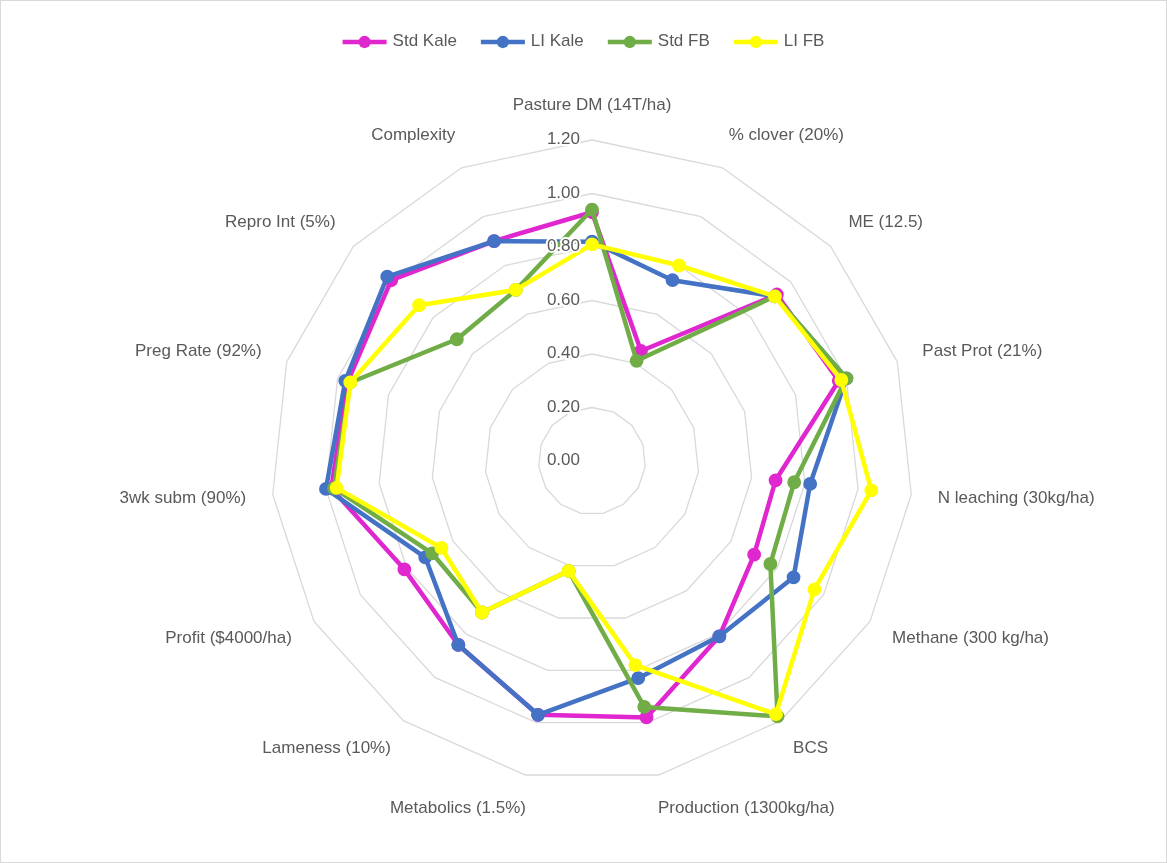 Image resolution: width=1167 pixels, height=863 pixels. I want to click on spoke-label: BCS, so click(811, 748).